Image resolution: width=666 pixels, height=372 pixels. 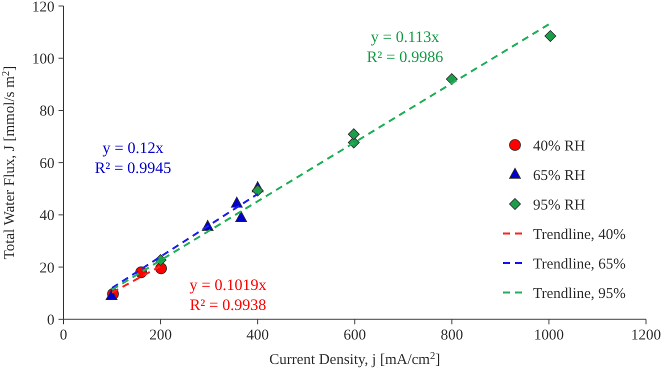 I want to click on annotation: y = 0.12x R² = 0.9945, so click(x=133, y=158).